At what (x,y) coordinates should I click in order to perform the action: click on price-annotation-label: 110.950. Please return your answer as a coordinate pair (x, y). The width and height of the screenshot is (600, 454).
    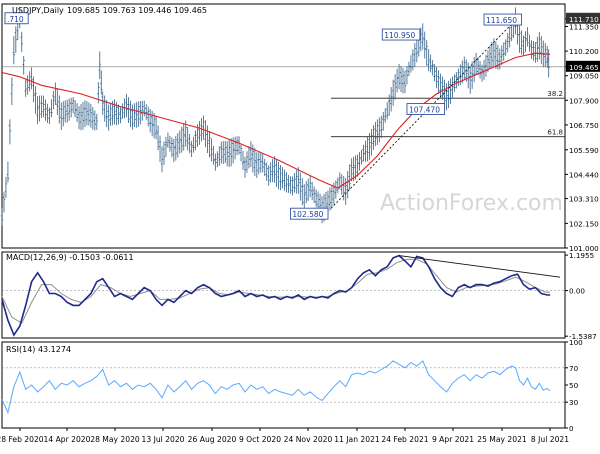
    Looking at the image, I should click on (399, 35).